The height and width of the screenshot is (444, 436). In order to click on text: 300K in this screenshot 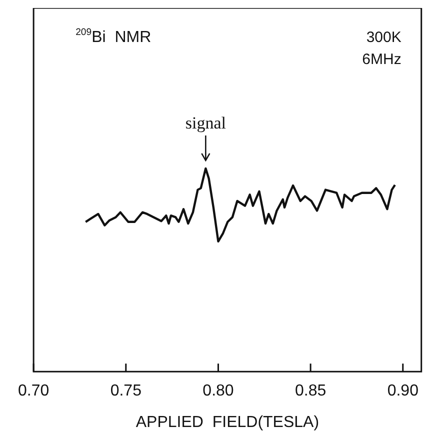, I will do `click(384, 37)`.